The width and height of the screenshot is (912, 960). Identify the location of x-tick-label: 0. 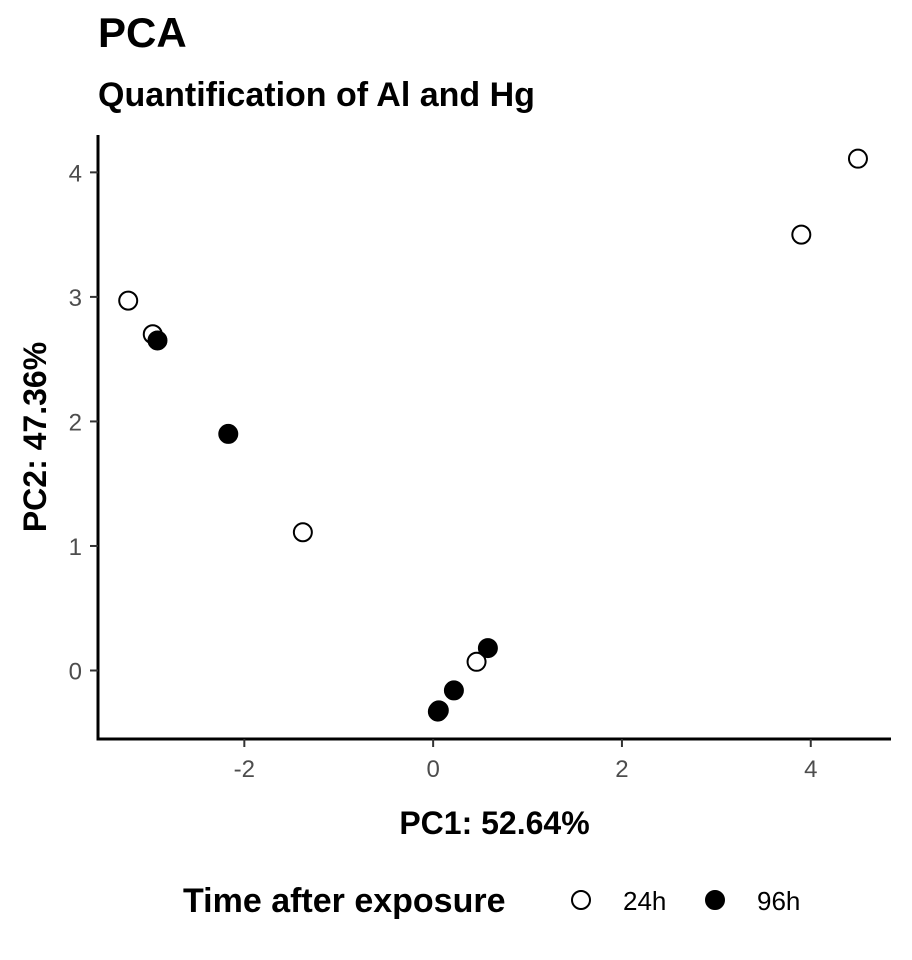
(432, 769).